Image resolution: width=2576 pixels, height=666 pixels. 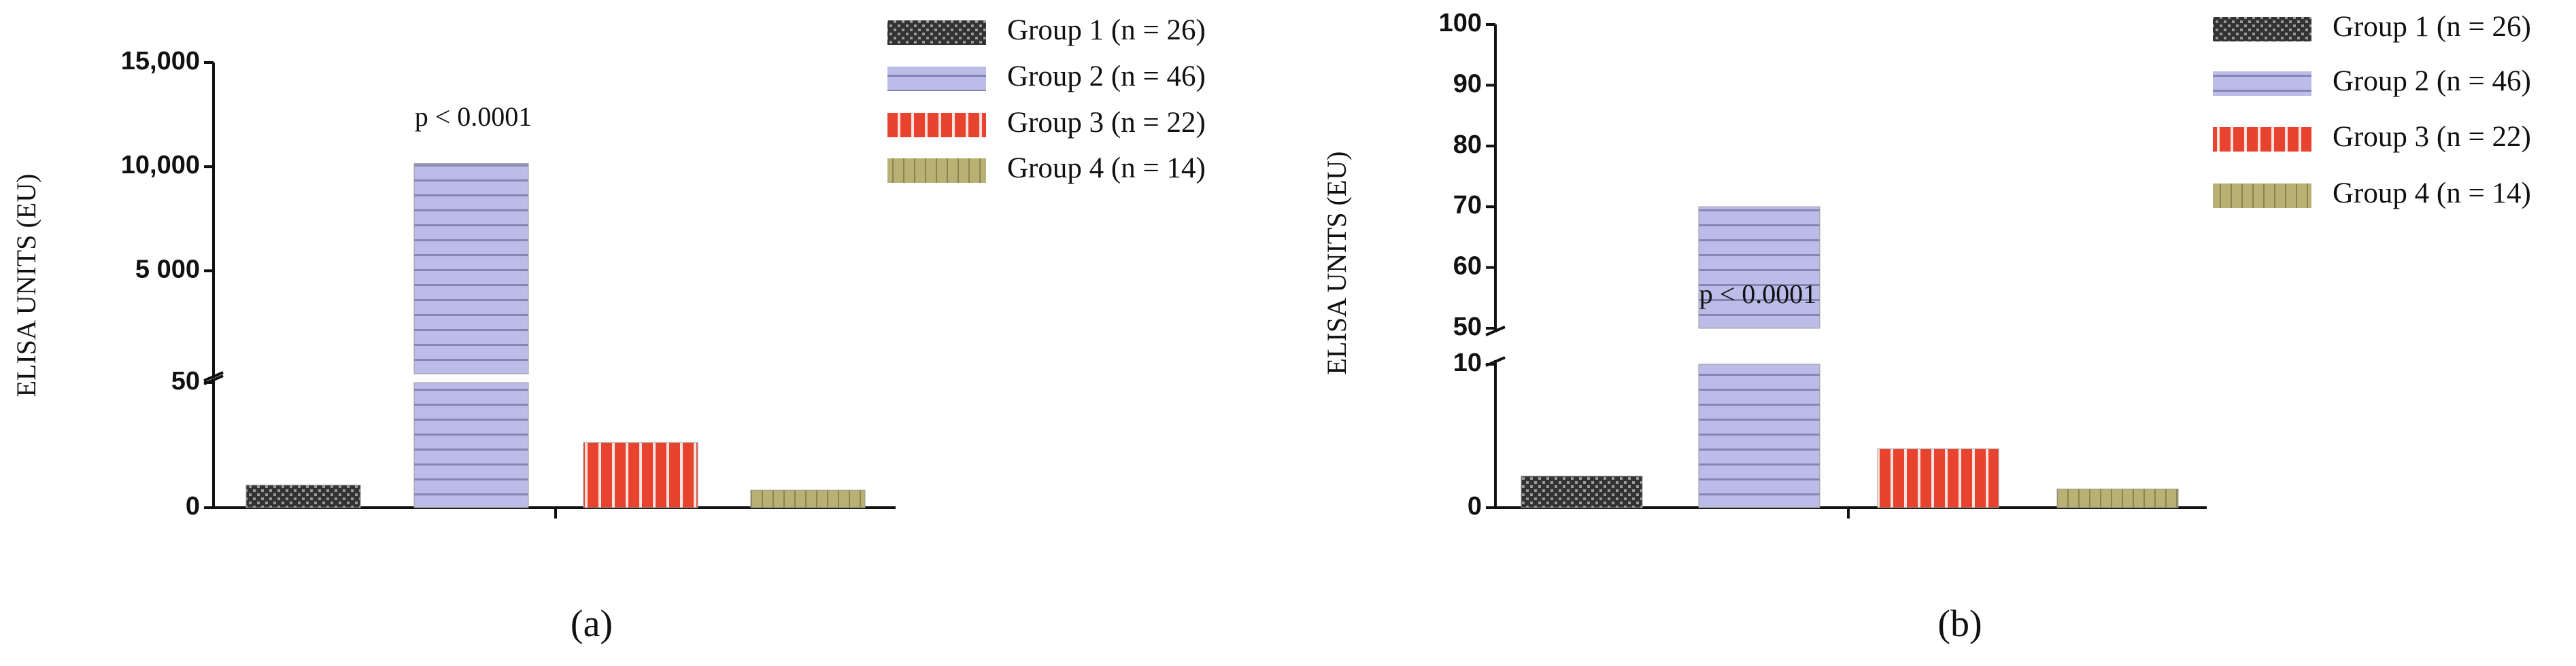 What do you see at coordinates (1467, 205) in the screenshot?
I see `y-tick-label: 70` at bounding box center [1467, 205].